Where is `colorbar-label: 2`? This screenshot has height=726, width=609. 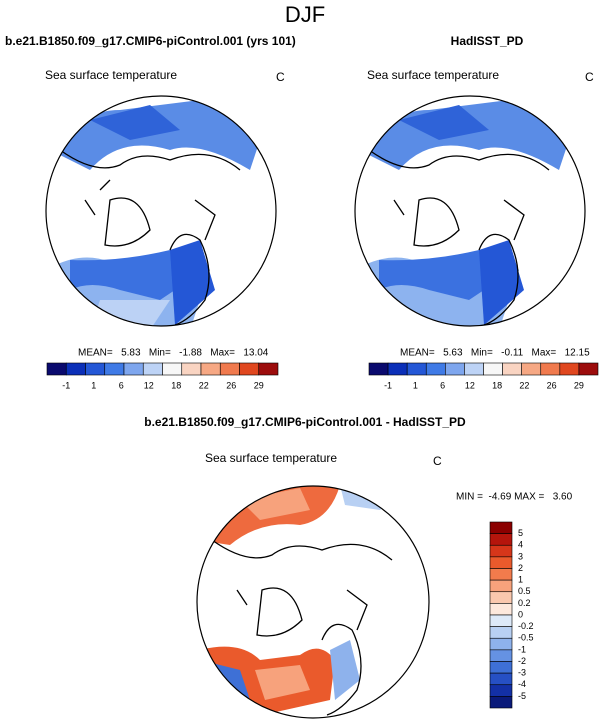 colorbar-label: 2 is located at coordinates (520, 568).